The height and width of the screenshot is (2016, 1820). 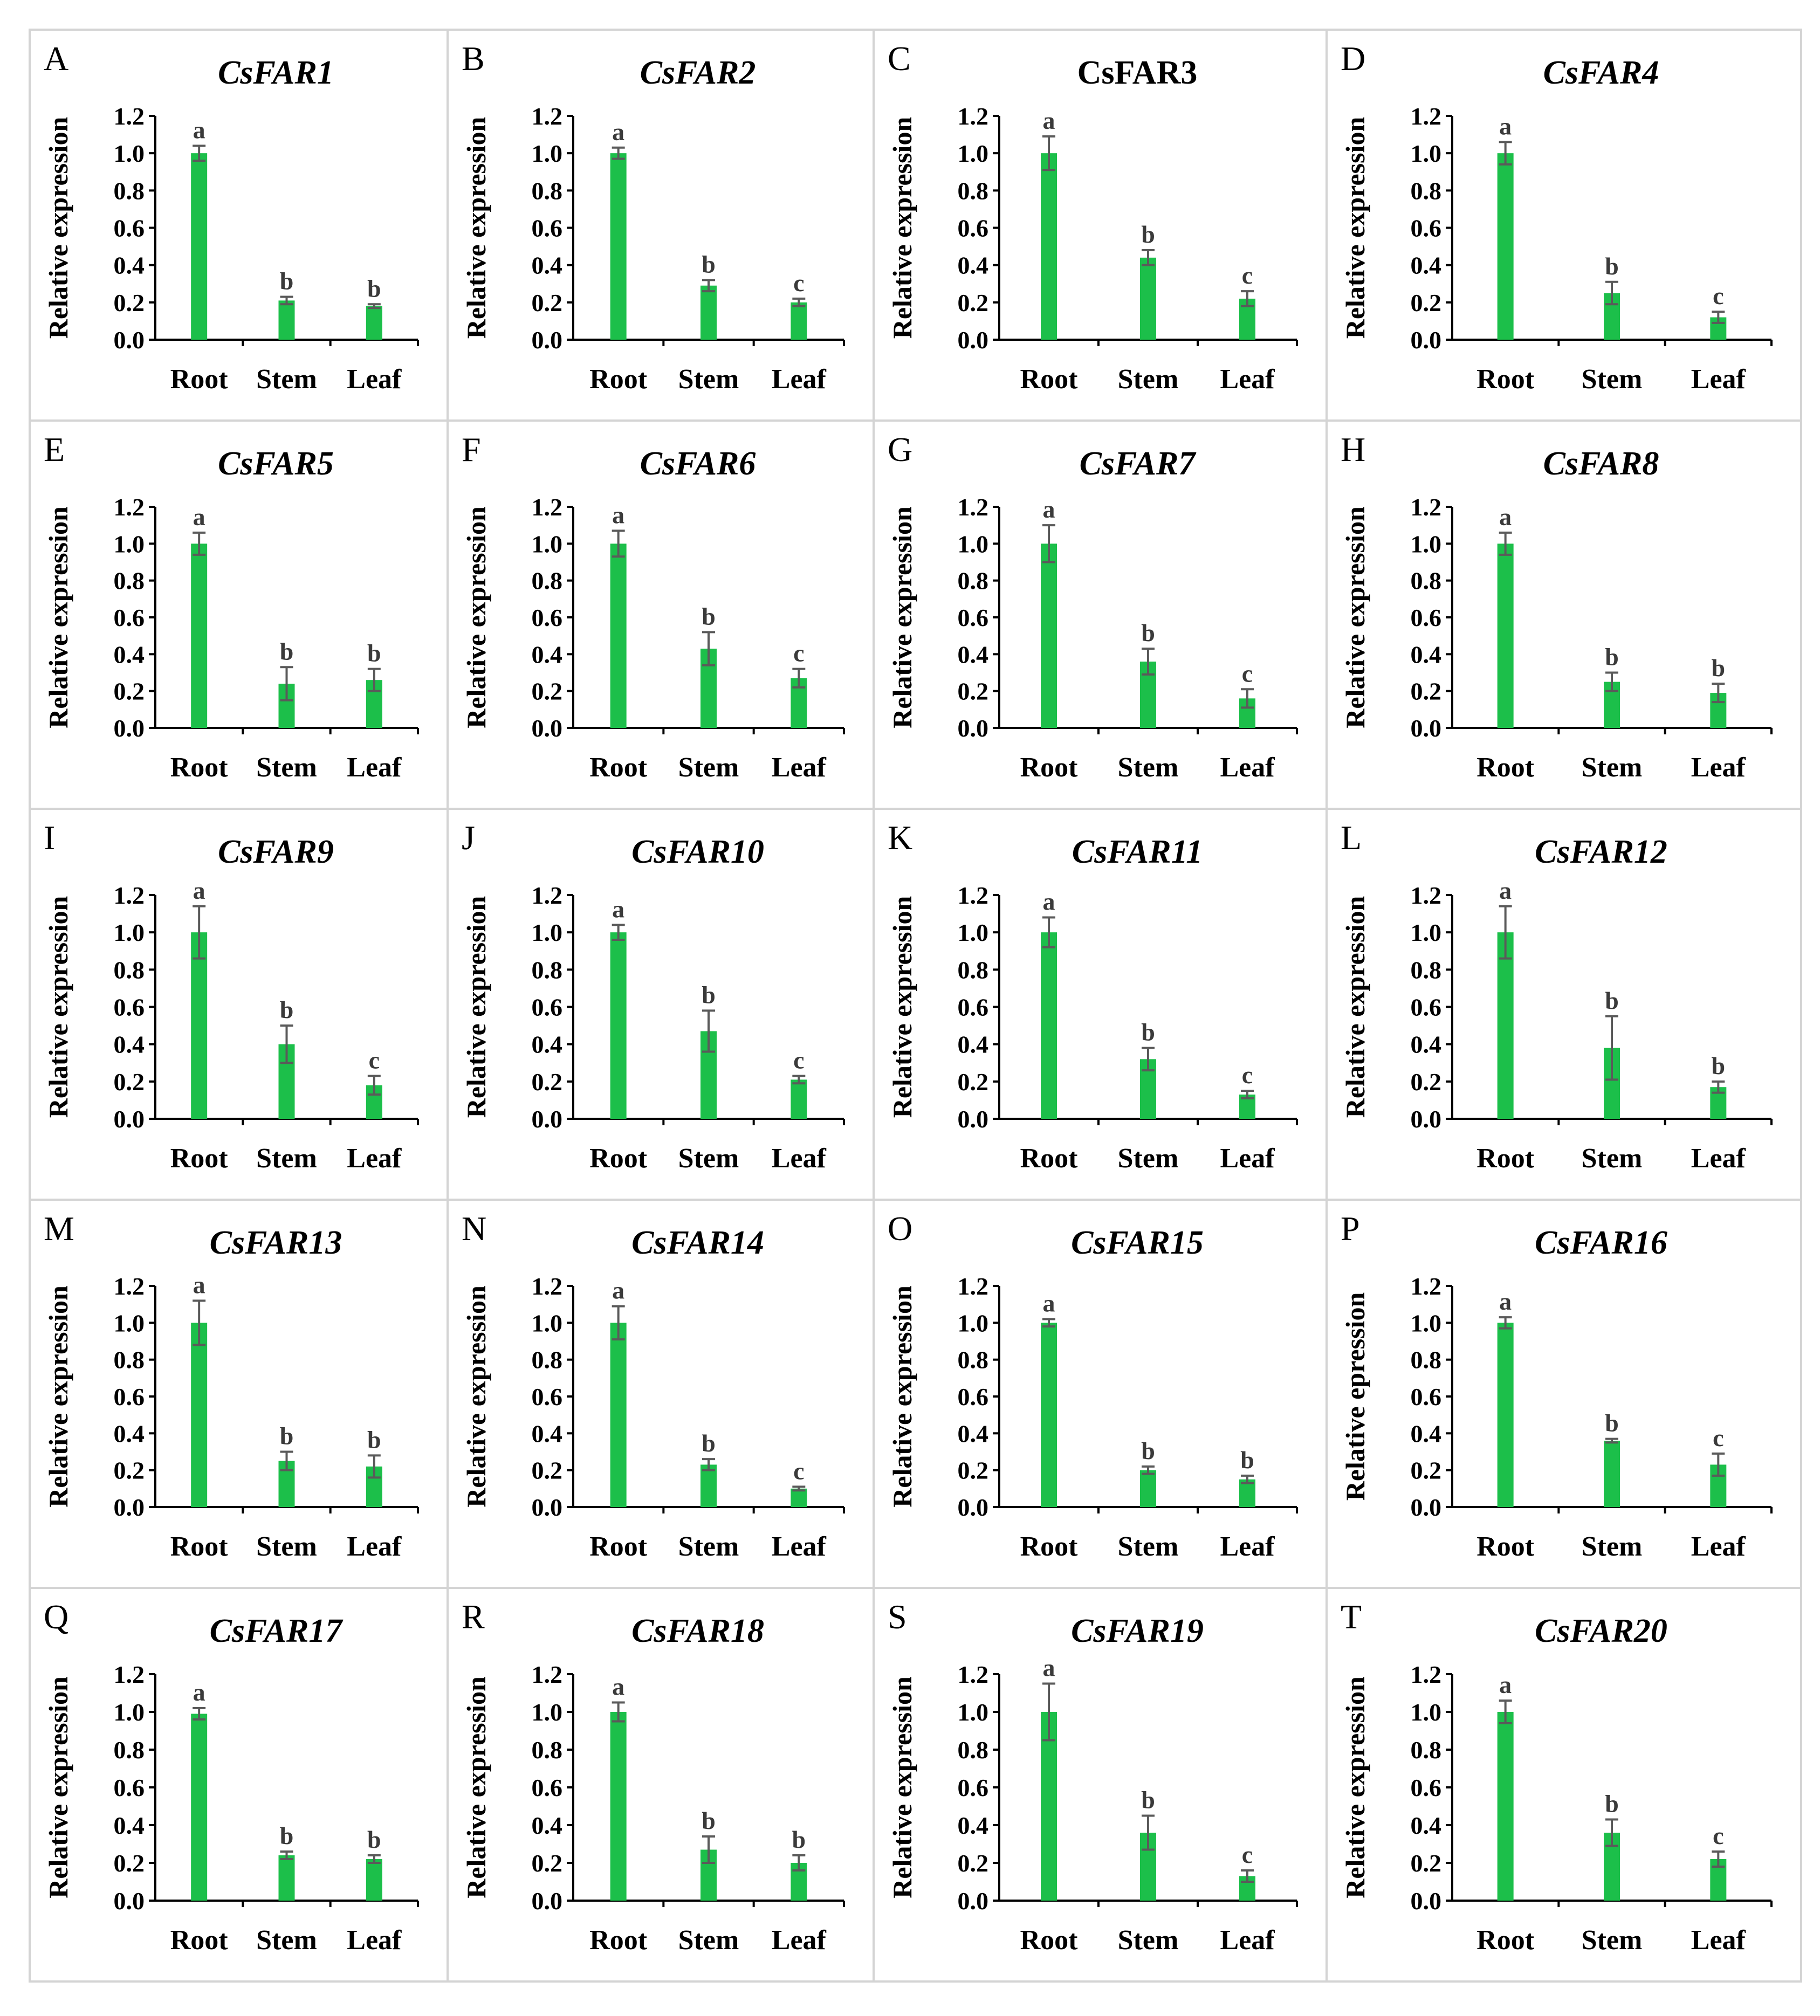 What do you see at coordinates (1353, 59) in the screenshot?
I see `panel-letter: D` at bounding box center [1353, 59].